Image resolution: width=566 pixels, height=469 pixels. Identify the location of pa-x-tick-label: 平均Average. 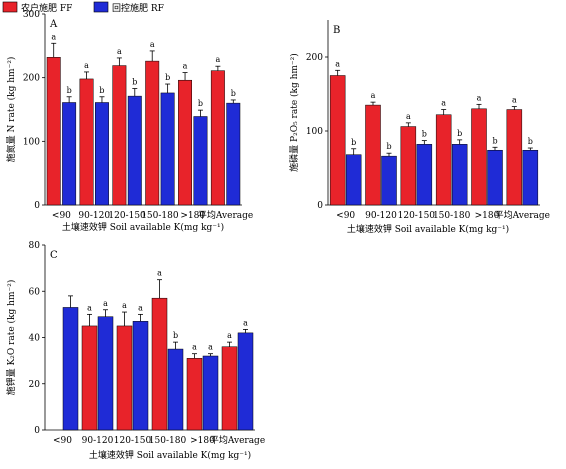
(225, 215).